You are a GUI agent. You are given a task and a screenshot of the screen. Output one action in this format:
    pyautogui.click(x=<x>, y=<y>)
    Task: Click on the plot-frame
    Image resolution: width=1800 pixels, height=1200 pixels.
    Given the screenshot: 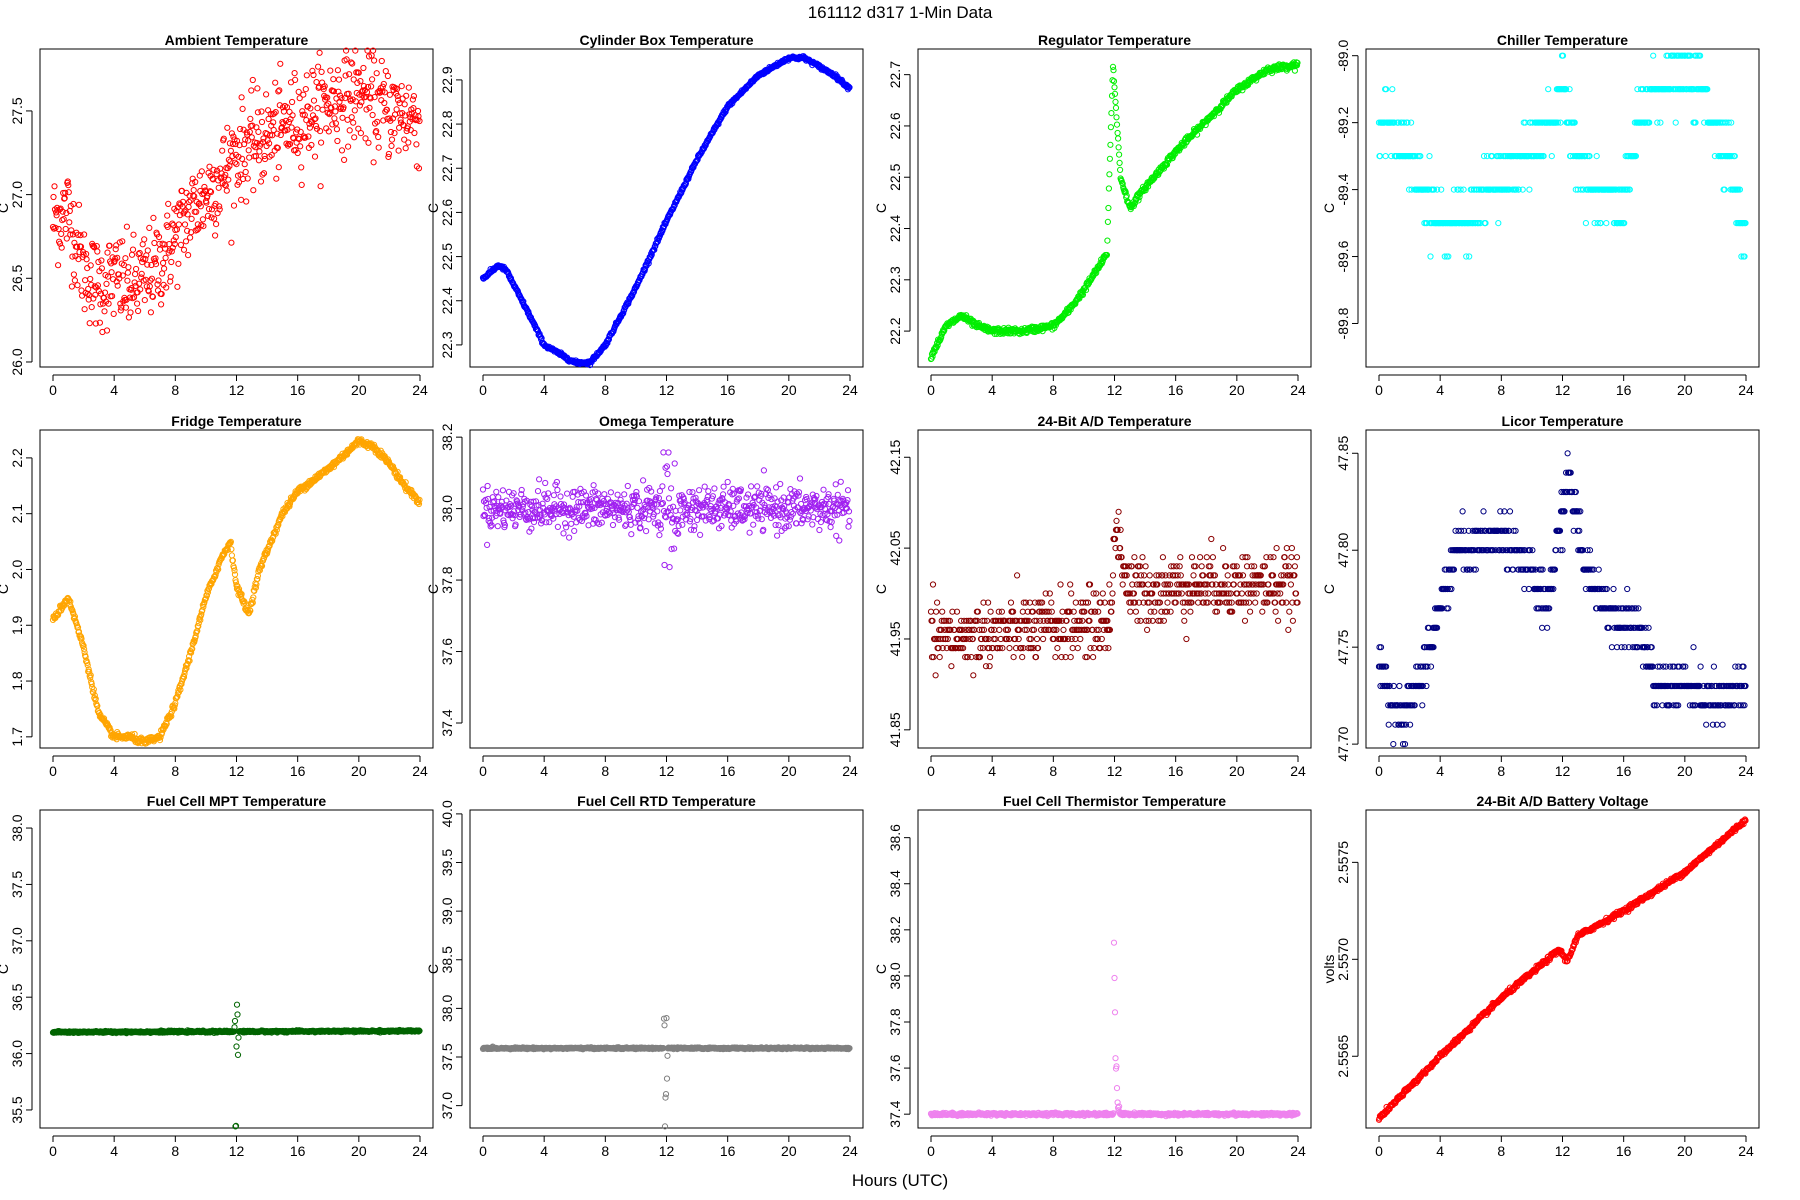 What is the action you would take?
    pyautogui.click(x=666, y=208)
    